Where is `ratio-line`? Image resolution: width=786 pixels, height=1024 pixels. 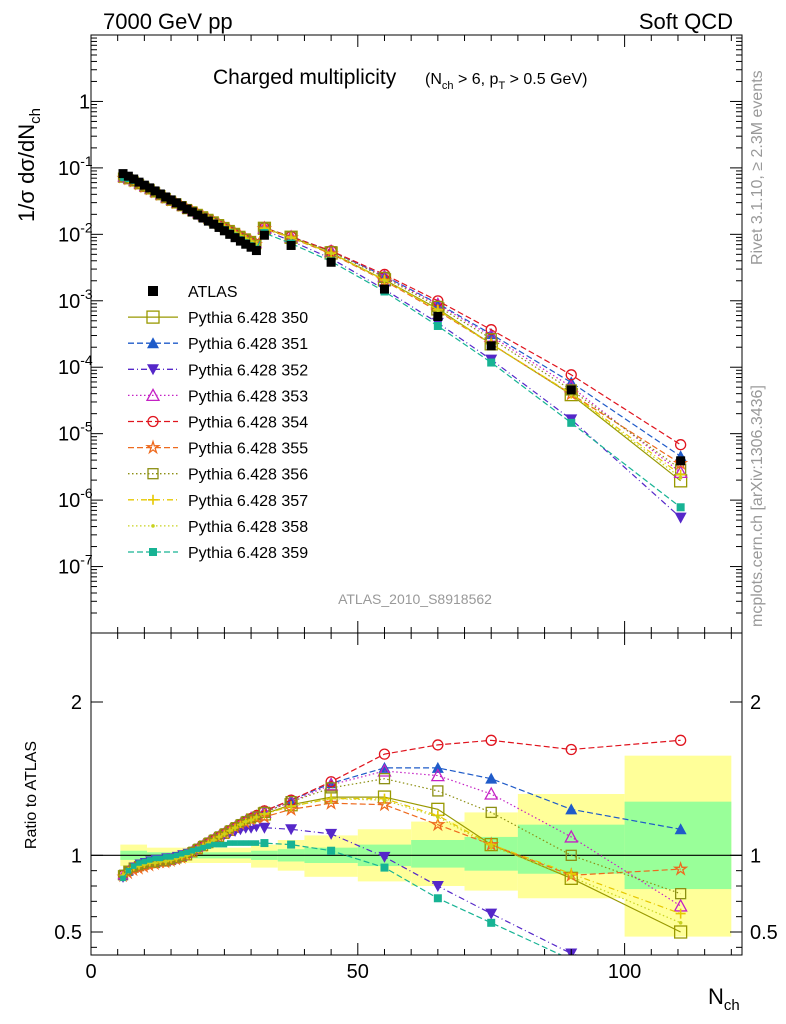 ratio-line is located at coordinates (401, 860).